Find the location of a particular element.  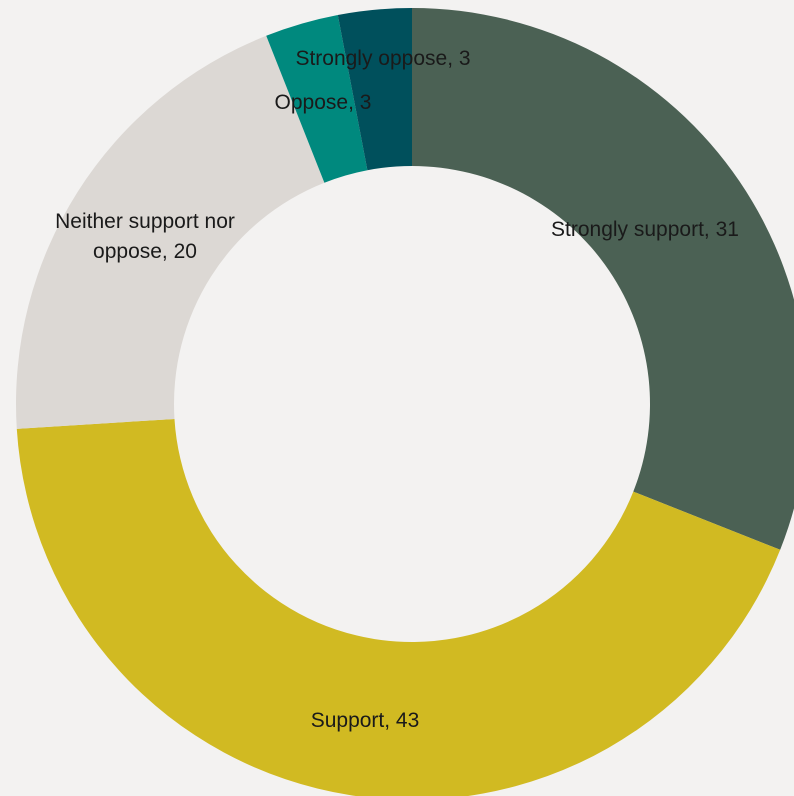

slice-label-line: Oppose, 3 is located at coordinates (323, 102).